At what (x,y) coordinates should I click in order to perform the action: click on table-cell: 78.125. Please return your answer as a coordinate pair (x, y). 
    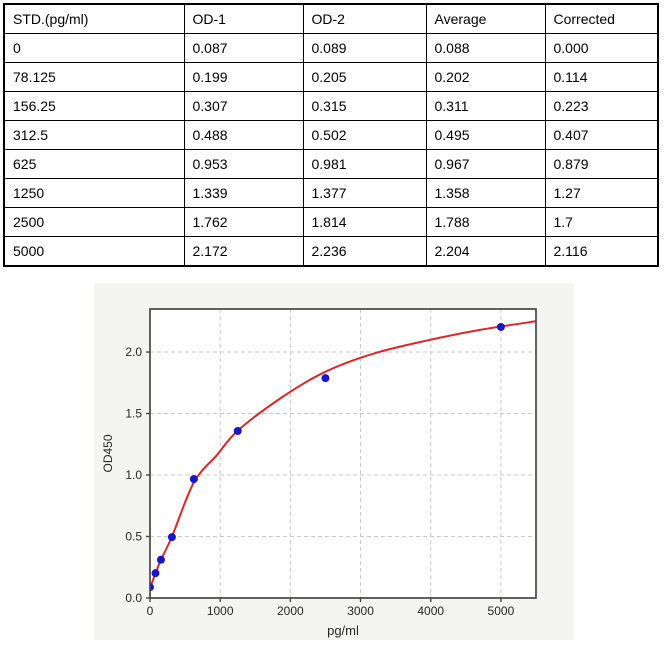
    Looking at the image, I should click on (94, 77).